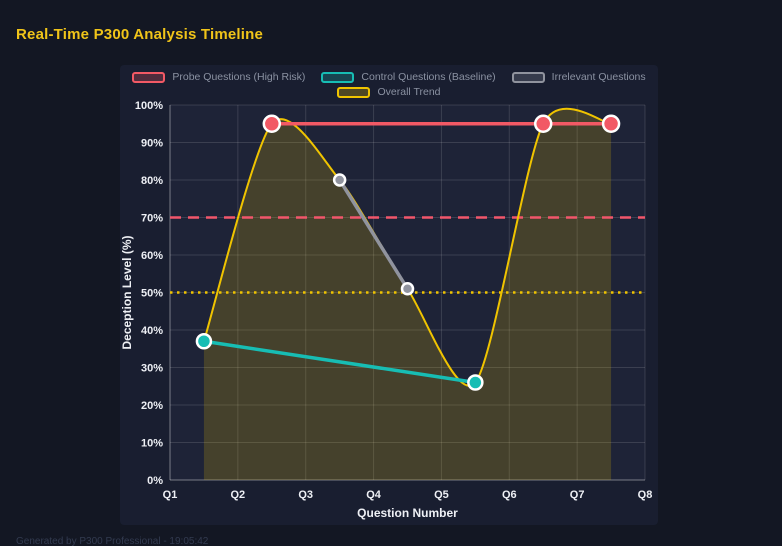  I want to click on legend-item: Control Questions (Baseline), so click(408, 77).